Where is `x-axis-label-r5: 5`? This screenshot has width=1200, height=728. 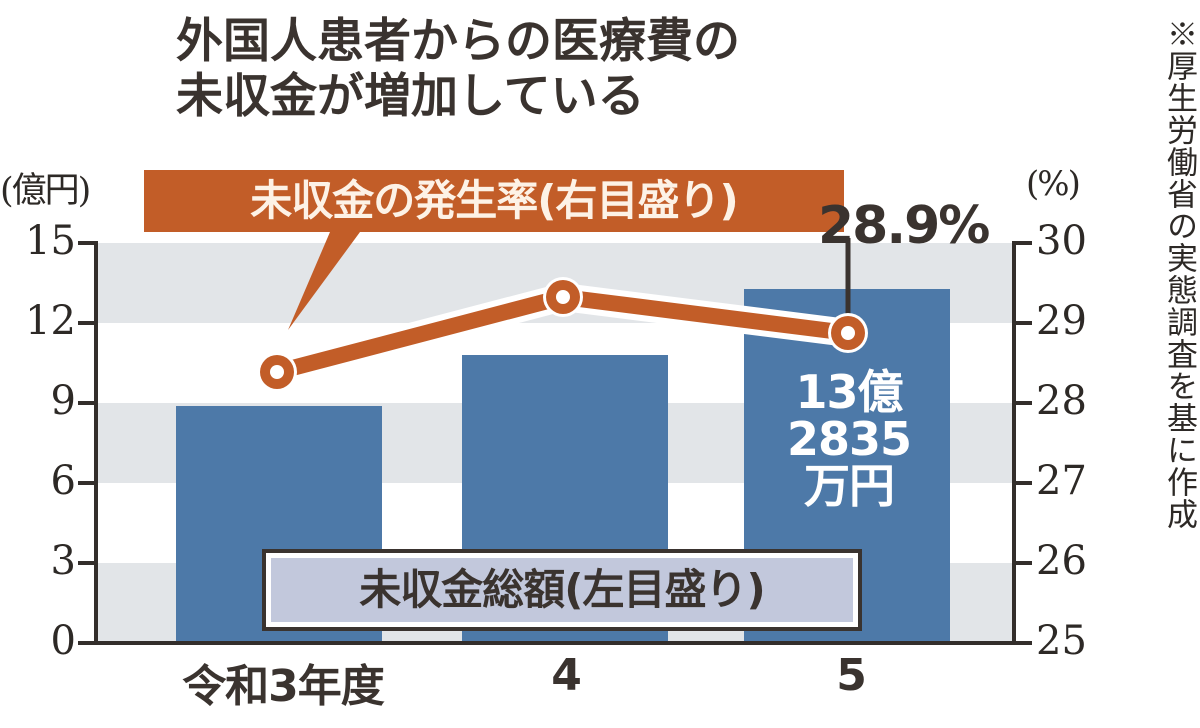
x-axis-label-r5: 5 is located at coordinates (851, 675).